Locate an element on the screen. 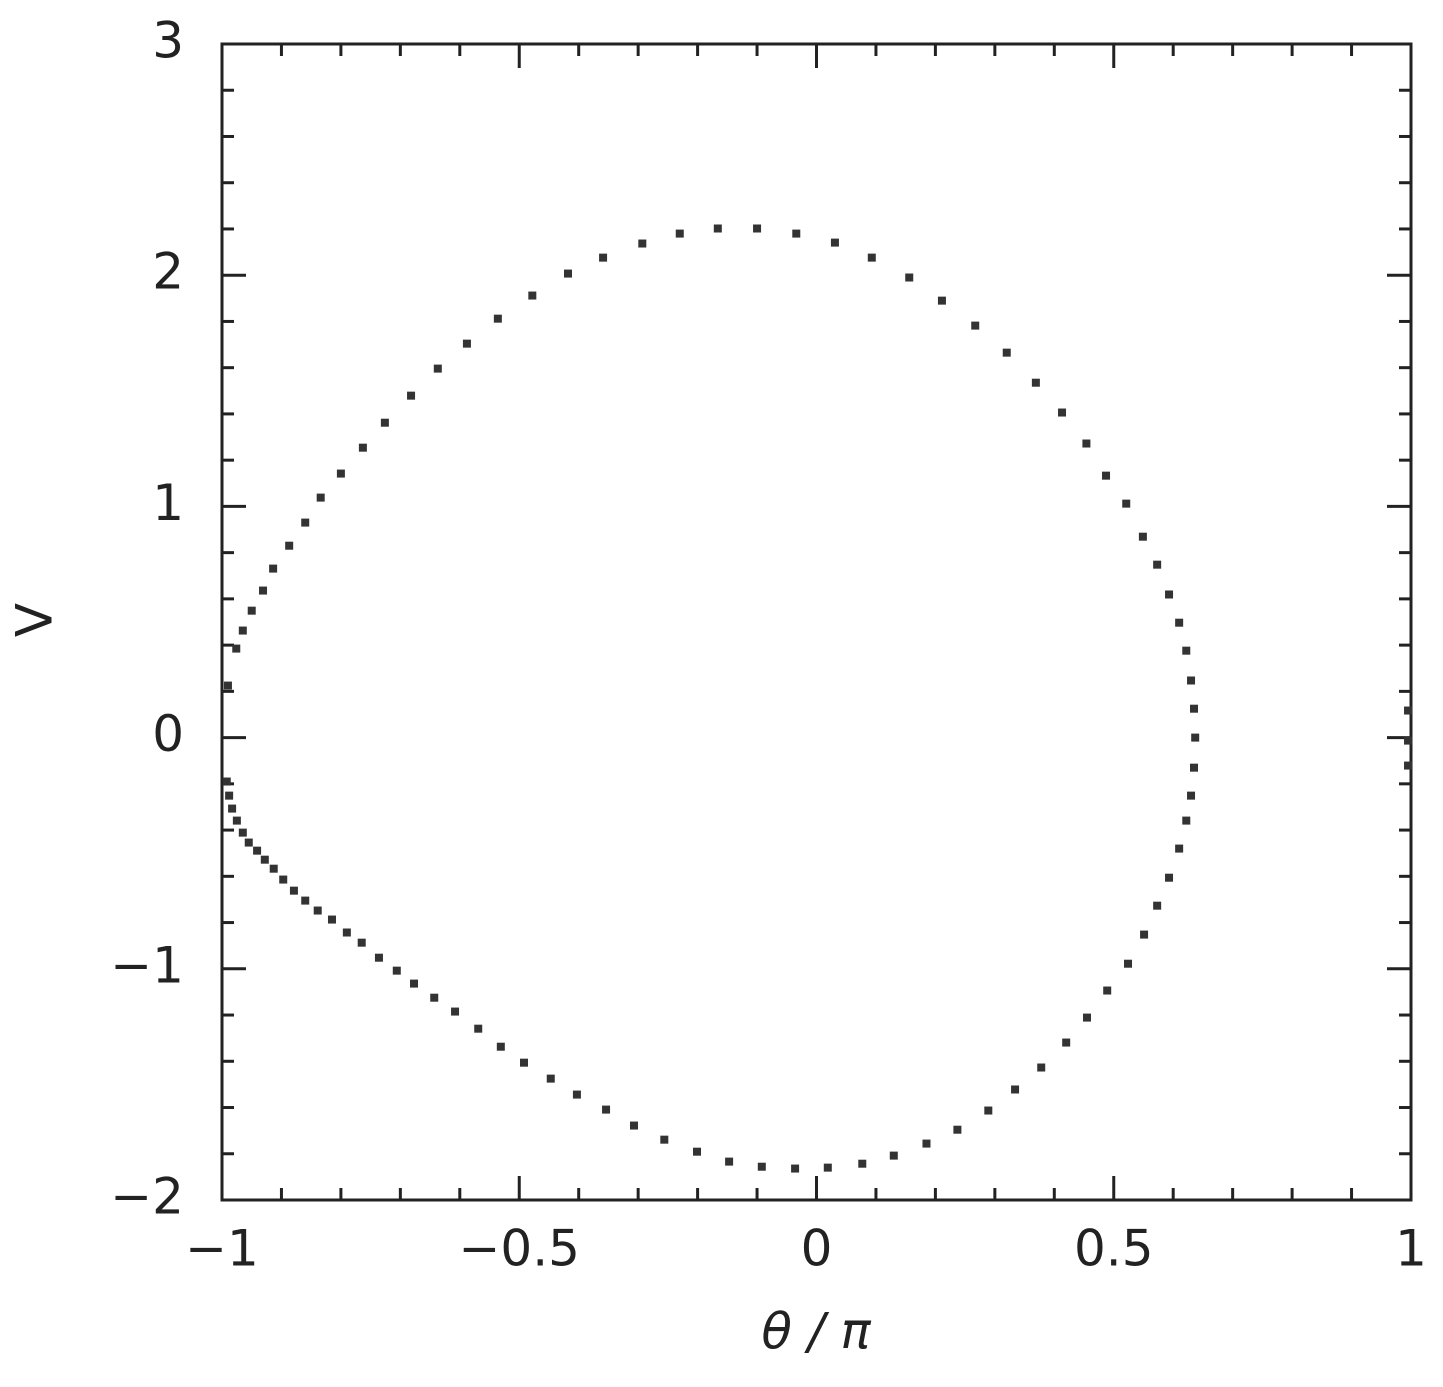 Image resolution: width=1443 pixels, height=1387 pixels. y-tick-label: −2 is located at coordinates (147, 1197).